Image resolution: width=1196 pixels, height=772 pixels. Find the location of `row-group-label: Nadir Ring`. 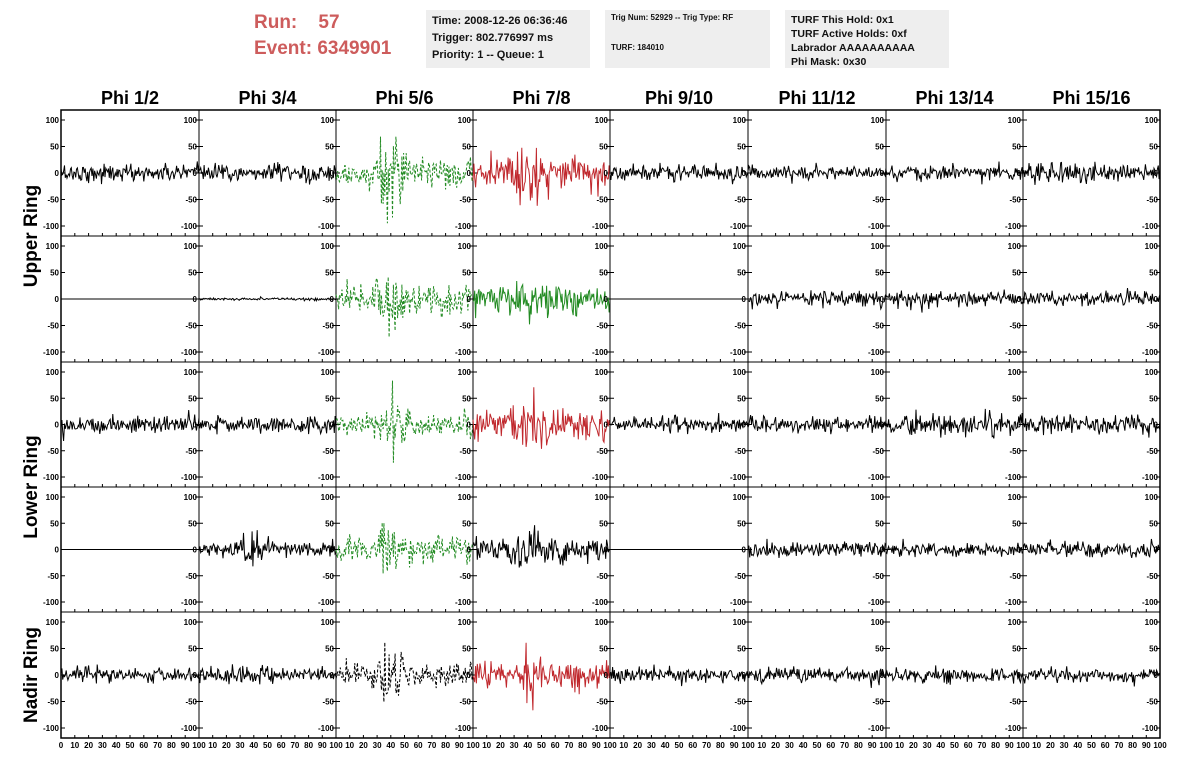

row-group-label: Nadir Ring is located at coordinates (31, 675).